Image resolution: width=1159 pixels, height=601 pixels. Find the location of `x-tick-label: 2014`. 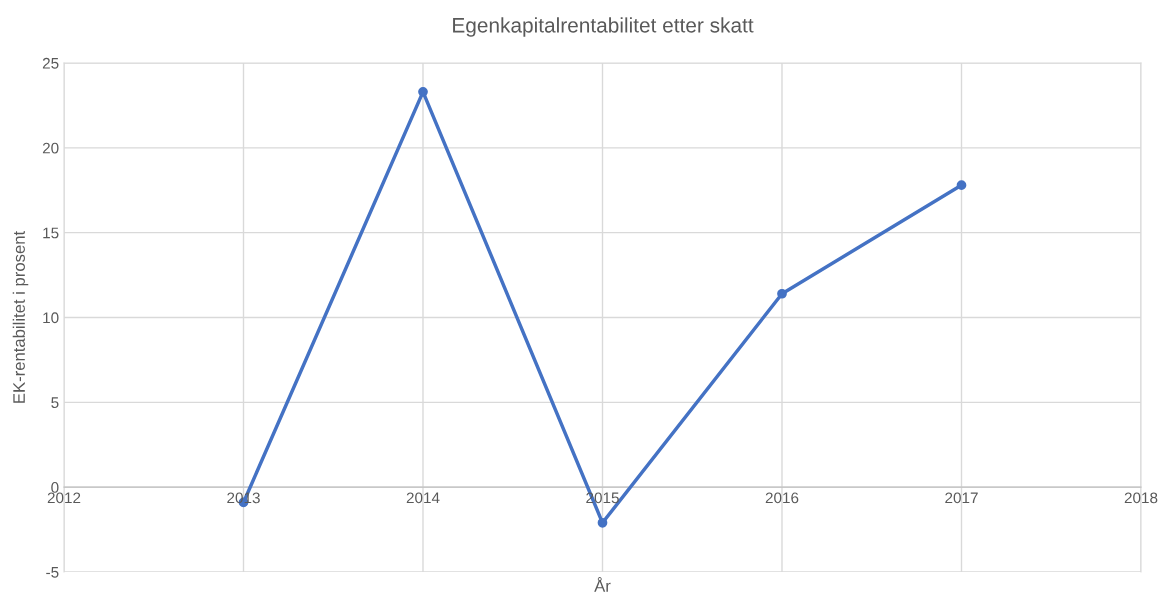

x-tick-label: 2014 is located at coordinates (423, 498).